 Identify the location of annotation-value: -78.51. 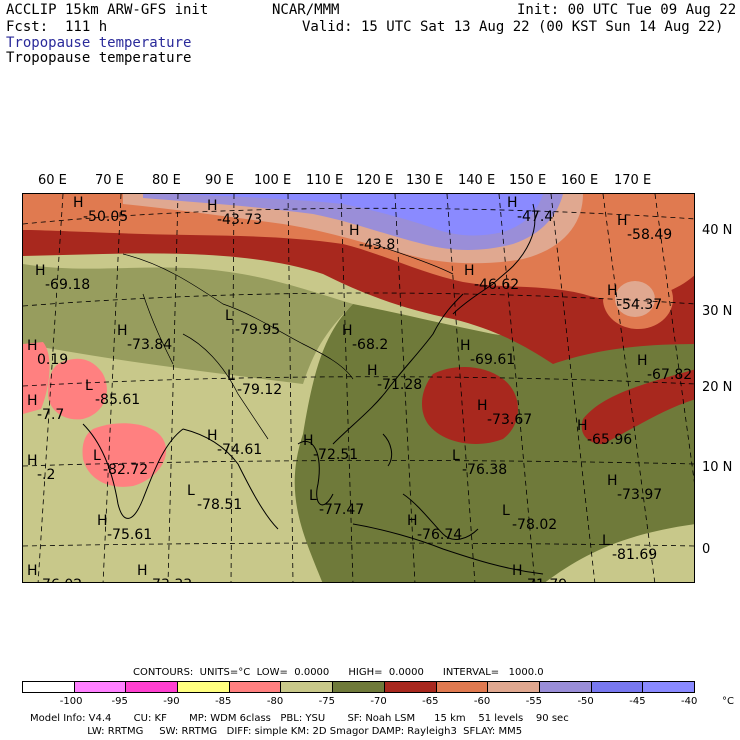
(220, 505).